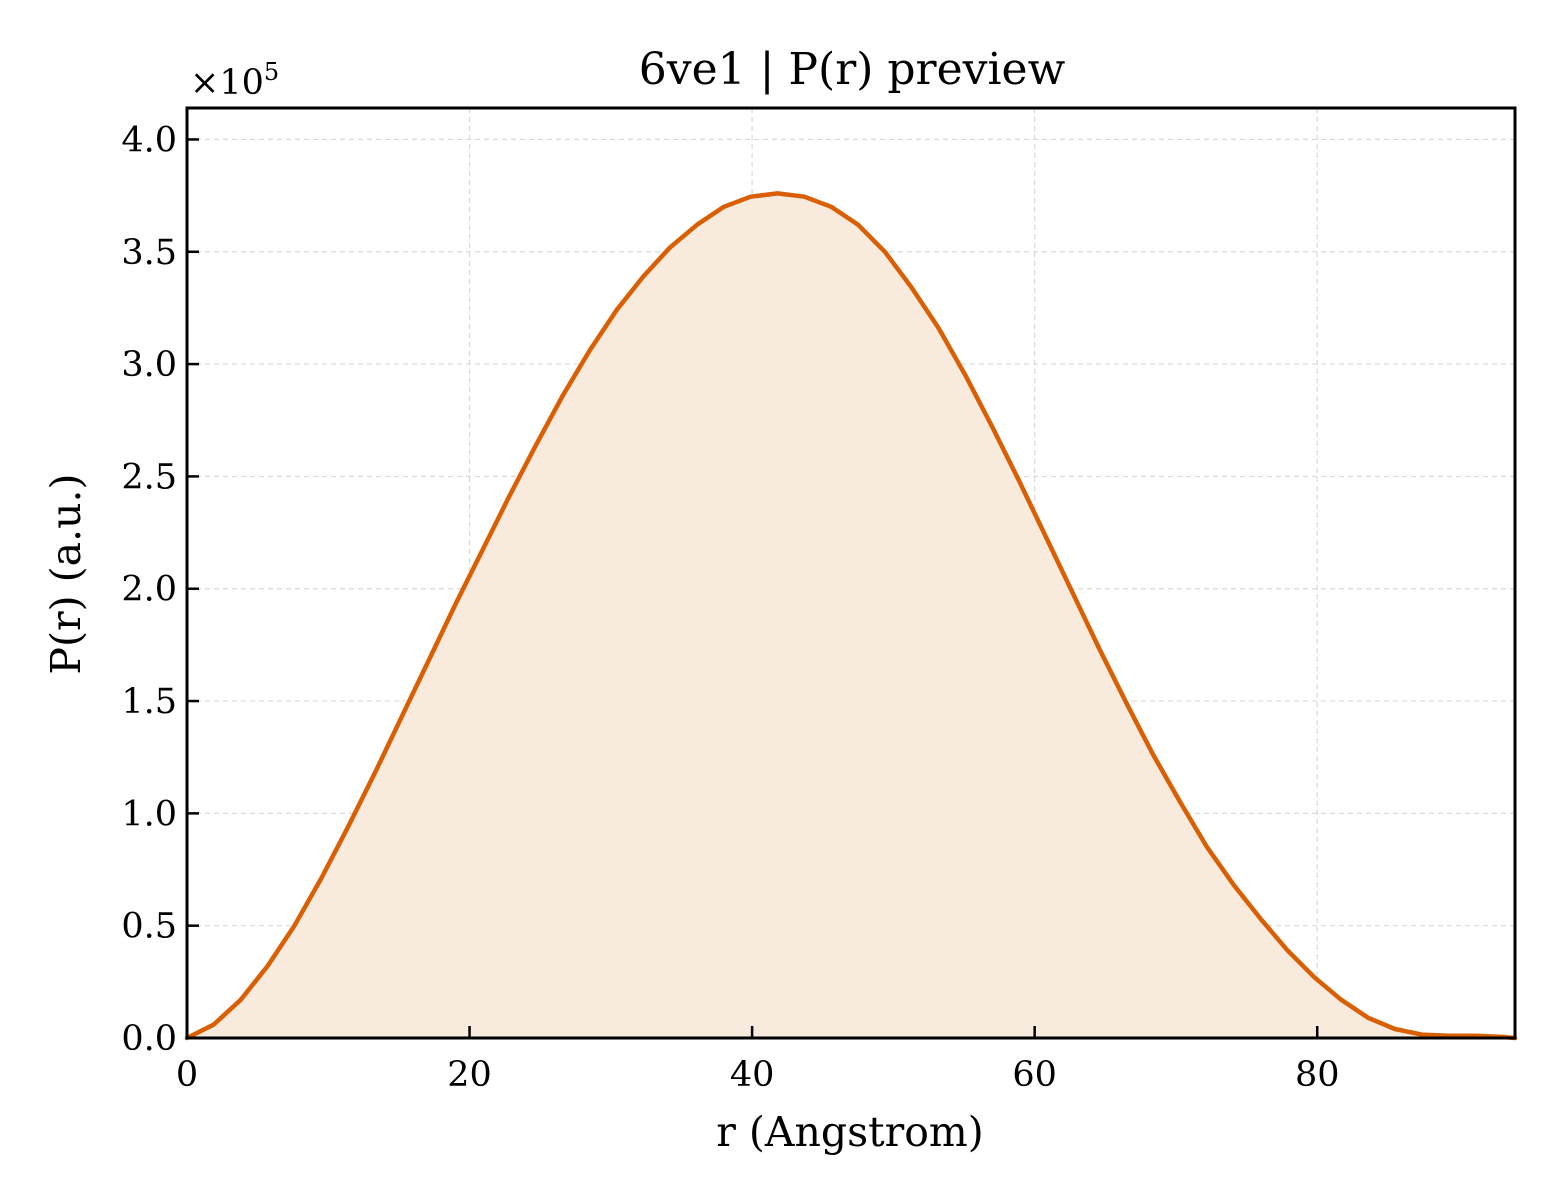 Image resolution: width=1560 pixels, height=1200 pixels. What do you see at coordinates (149, 927) in the screenshot?
I see `y-tick-label: 0.5` at bounding box center [149, 927].